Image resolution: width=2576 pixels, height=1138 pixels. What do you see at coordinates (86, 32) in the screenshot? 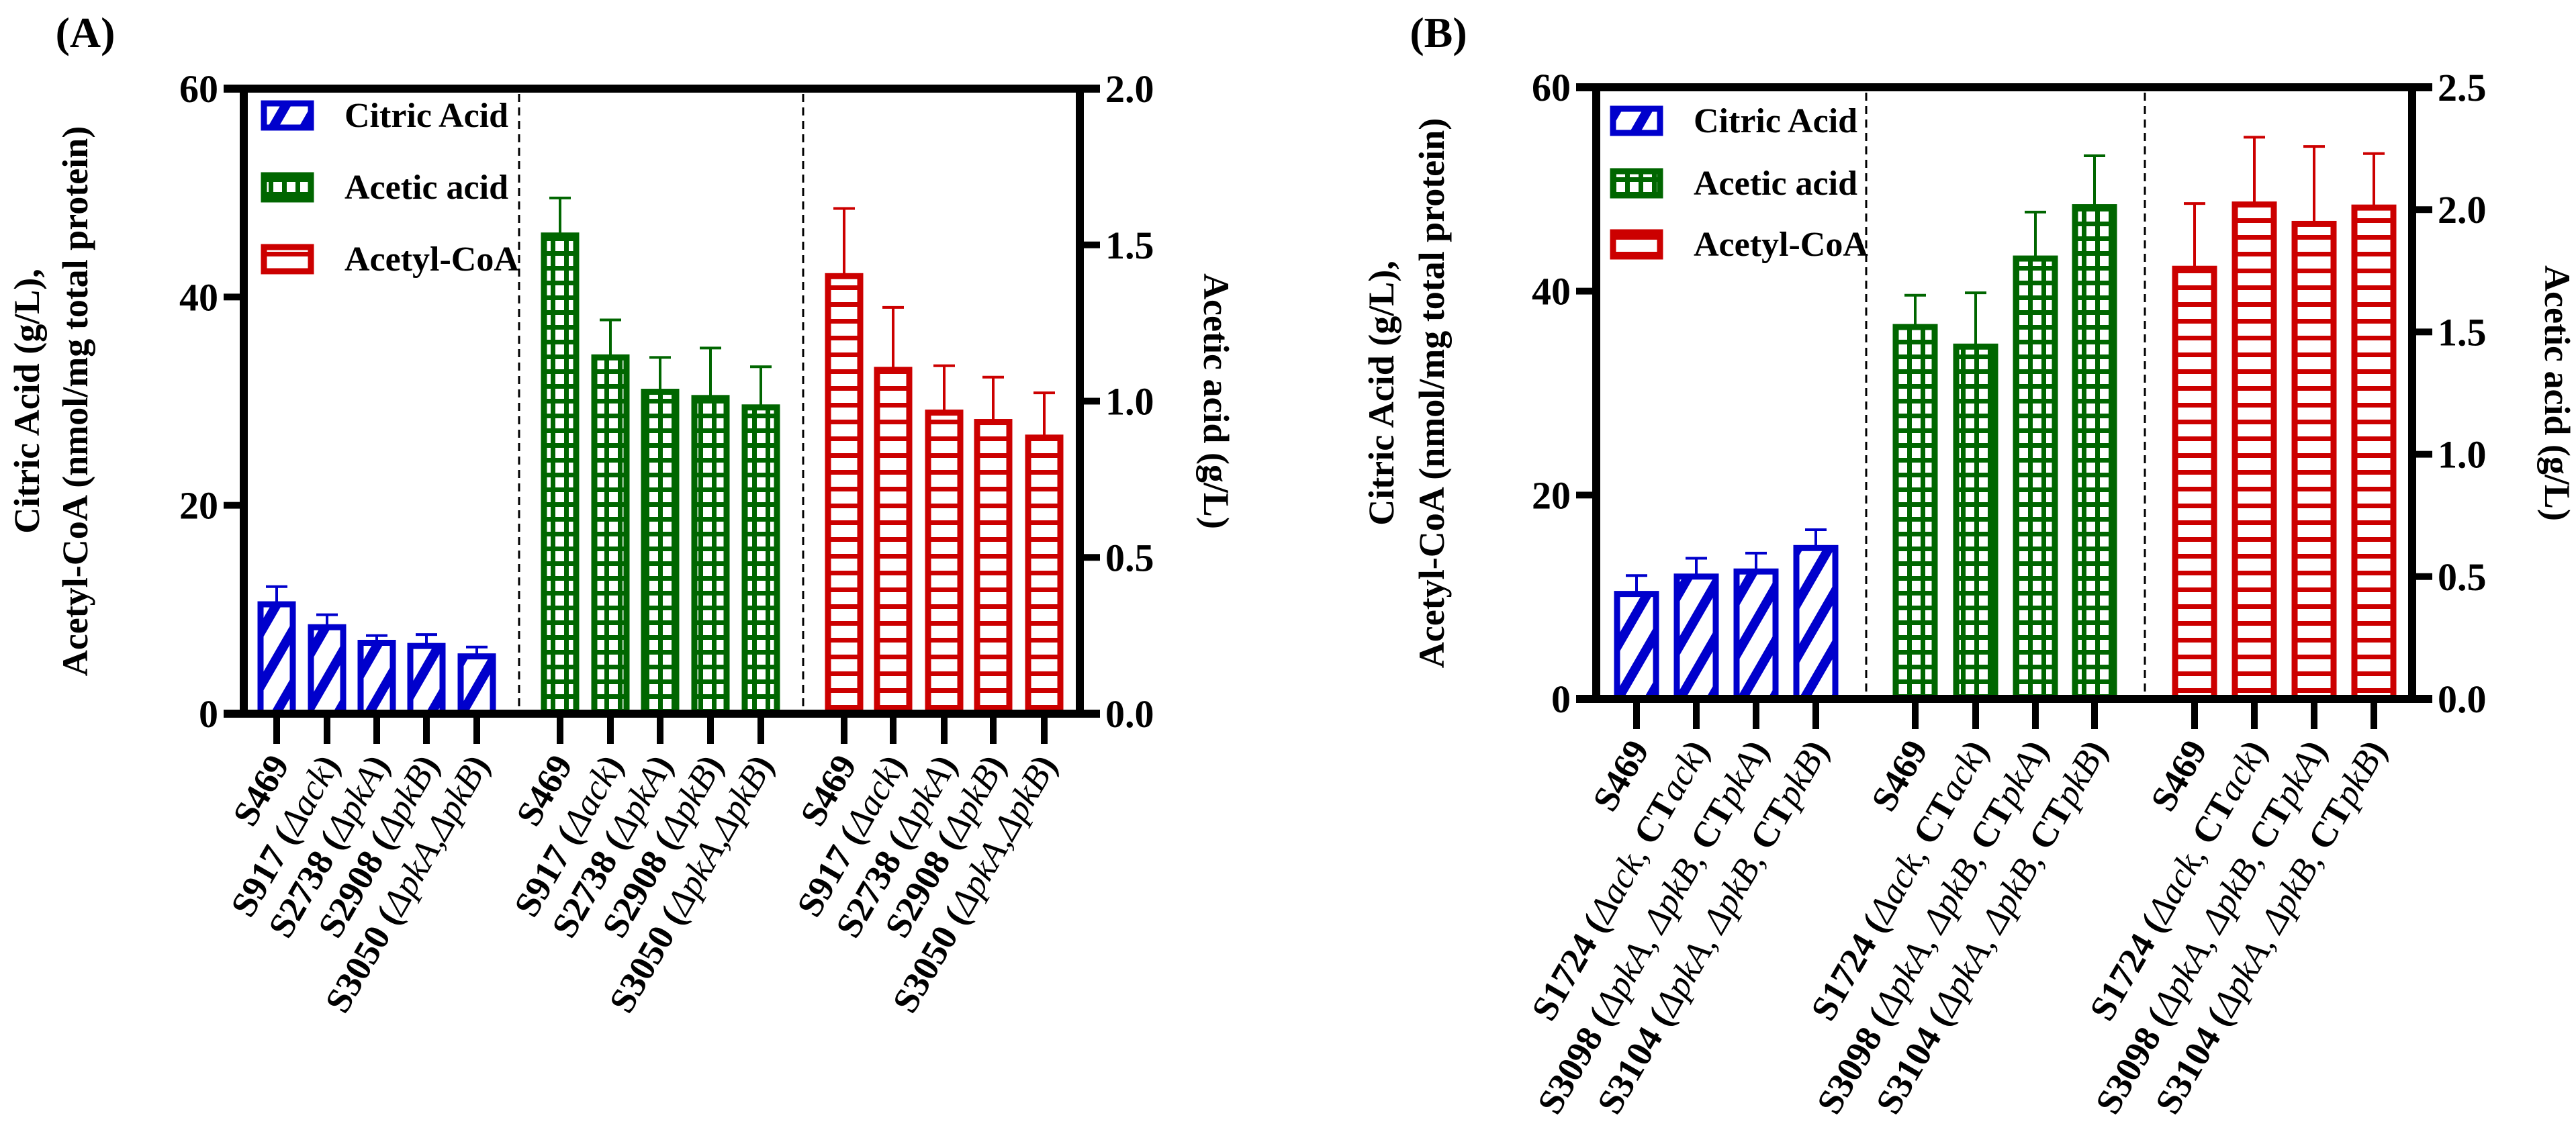
I see `panel-label: (A)` at bounding box center [86, 32].